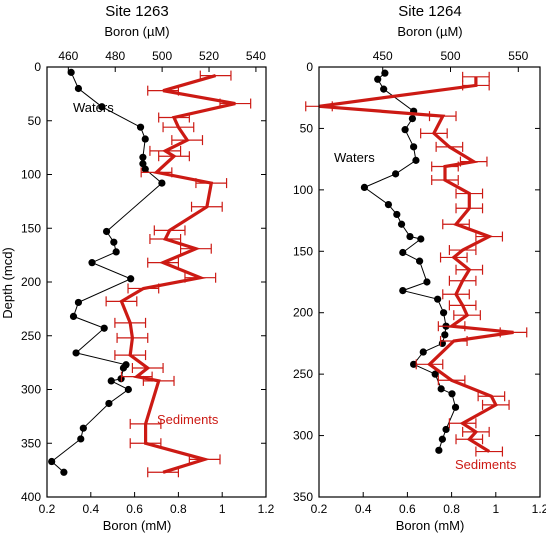  Describe the element at coordinates (115, 56) in the screenshot. I see `top-tick-label: 480` at that location.